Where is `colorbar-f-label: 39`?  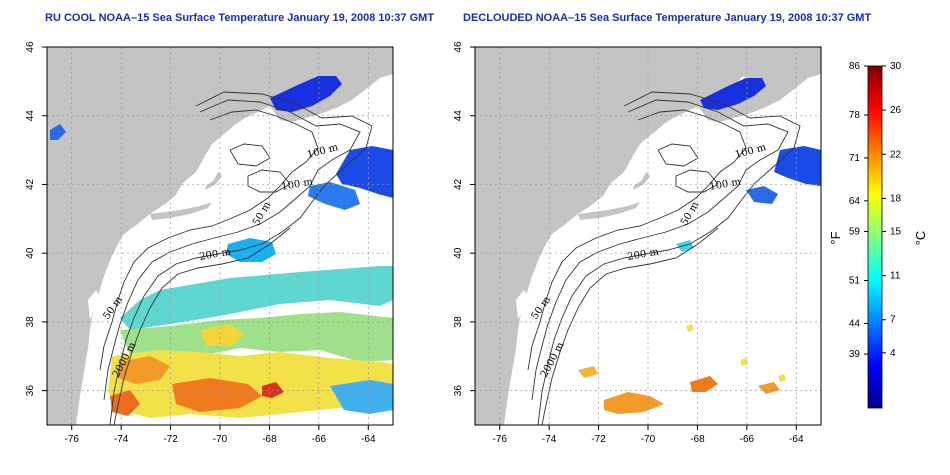
colorbar-f-label: 39 is located at coordinates (855, 354).